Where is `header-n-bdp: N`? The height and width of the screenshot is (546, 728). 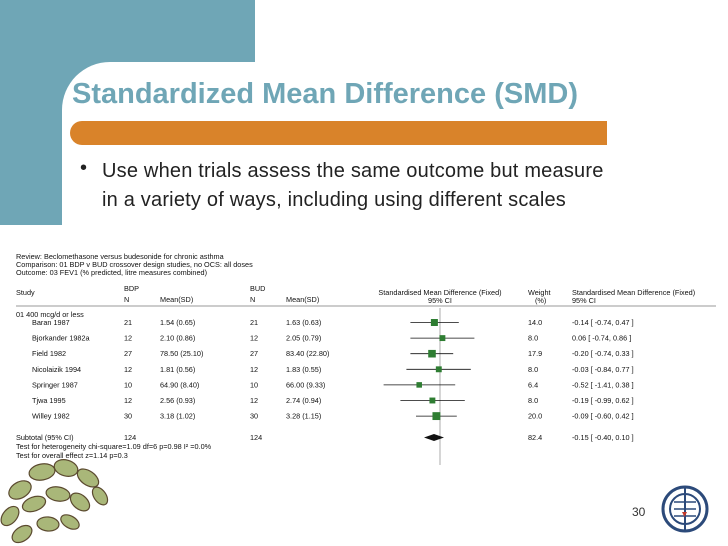 header-n-bdp: N is located at coordinates (126, 299).